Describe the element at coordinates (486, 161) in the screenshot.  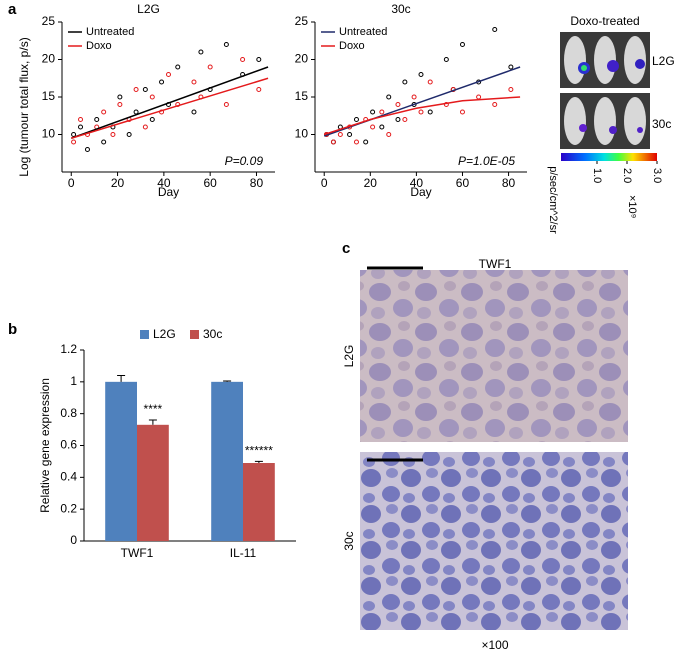
I see `p-value: P=1.0E-05` at that location.